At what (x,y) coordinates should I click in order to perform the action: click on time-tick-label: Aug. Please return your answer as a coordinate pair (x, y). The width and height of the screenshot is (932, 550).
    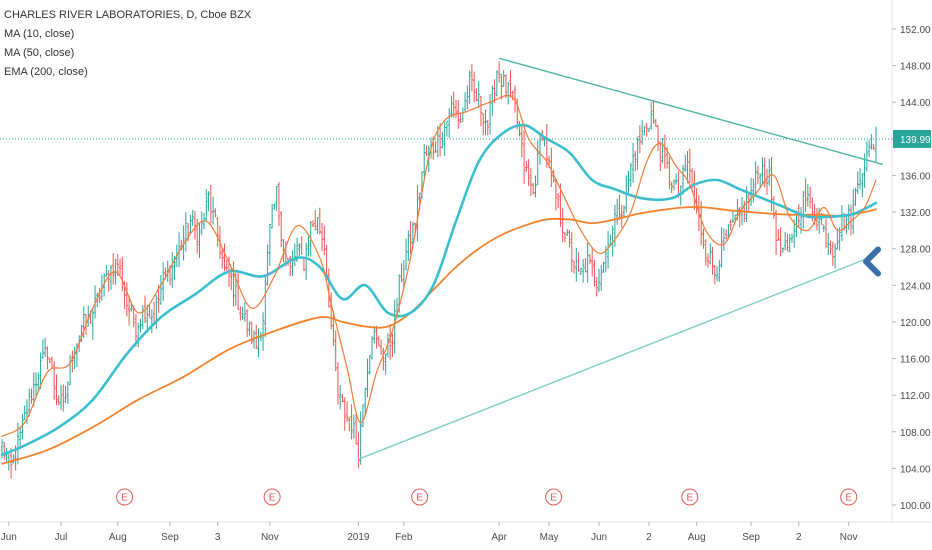
    Looking at the image, I should click on (697, 537).